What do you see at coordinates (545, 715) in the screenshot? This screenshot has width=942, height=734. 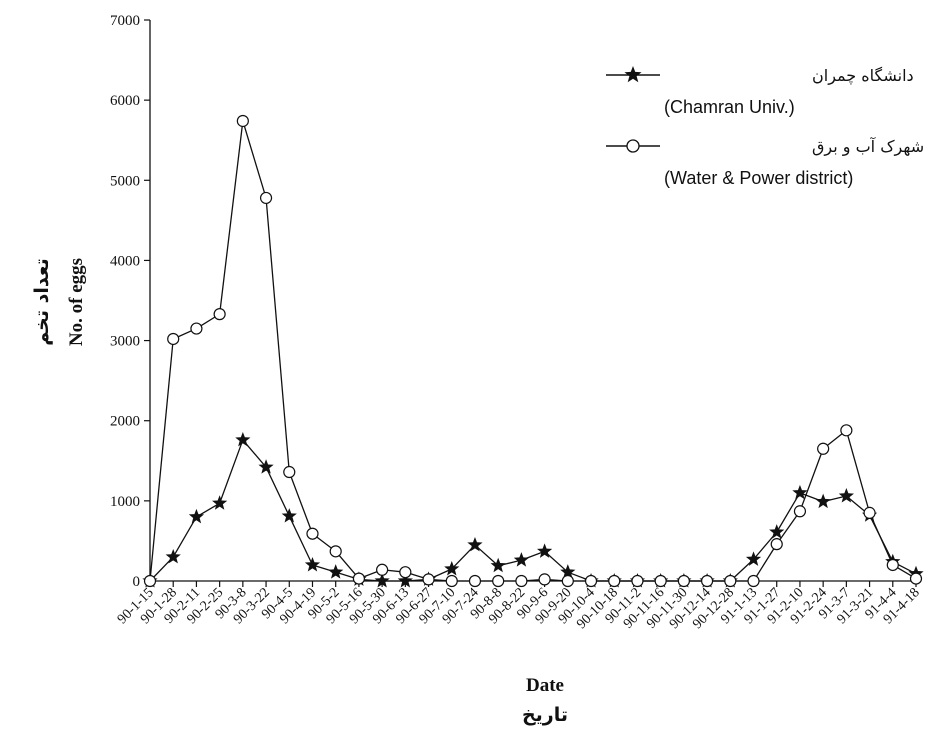 I see `x-axis-title-fa: تاریخ` at bounding box center [545, 715].